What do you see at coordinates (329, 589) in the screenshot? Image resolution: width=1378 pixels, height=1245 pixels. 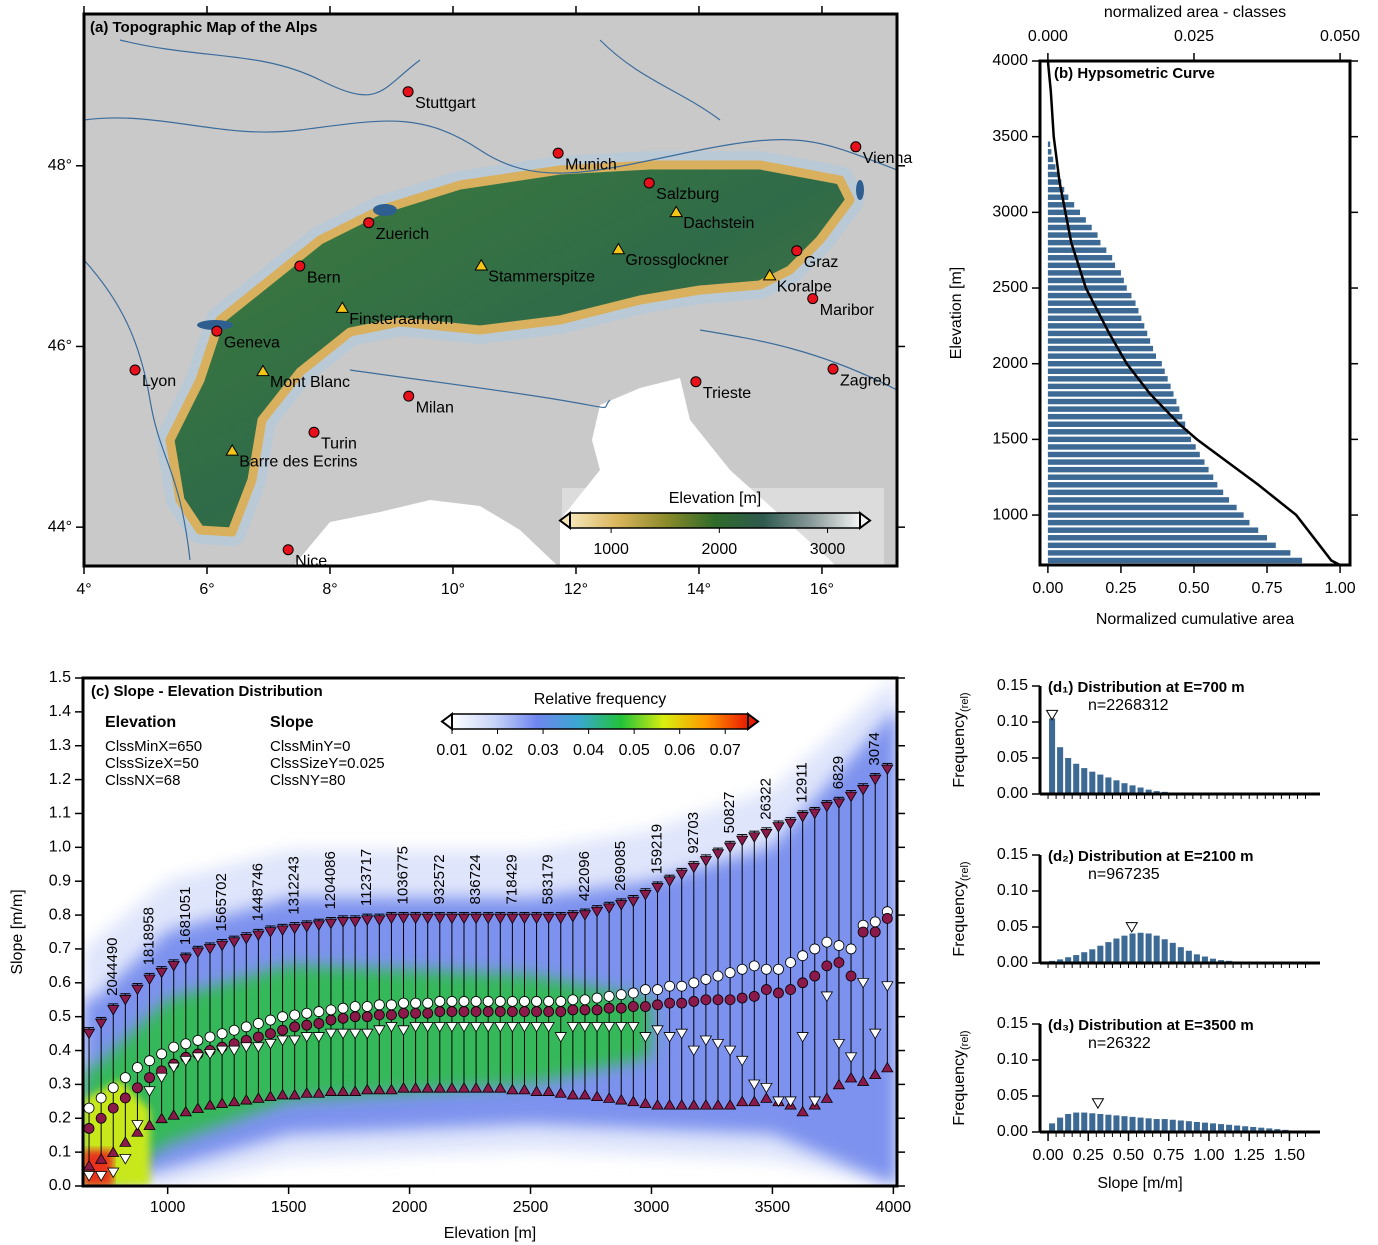 I see `x-tick-label: 8°` at bounding box center [329, 589].